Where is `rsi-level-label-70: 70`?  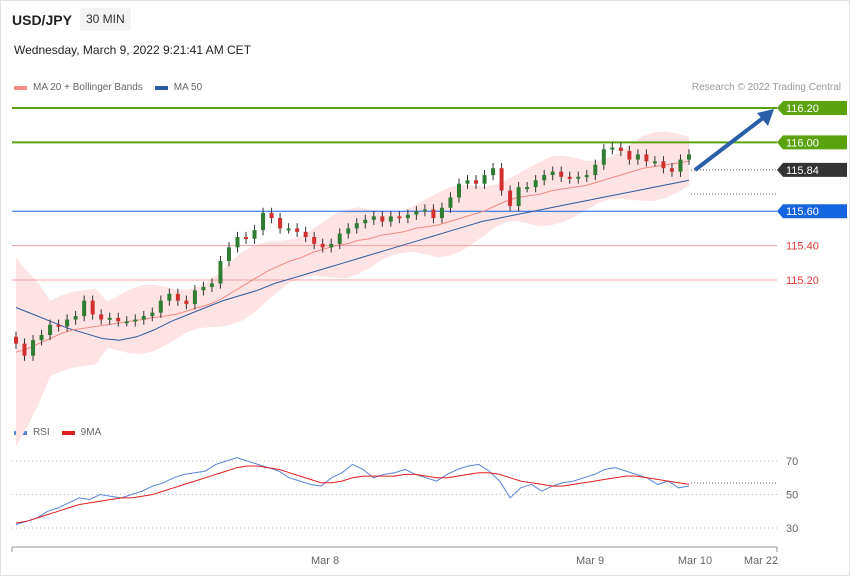 rsi-level-label-70: 70 is located at coordinates (792, 462).